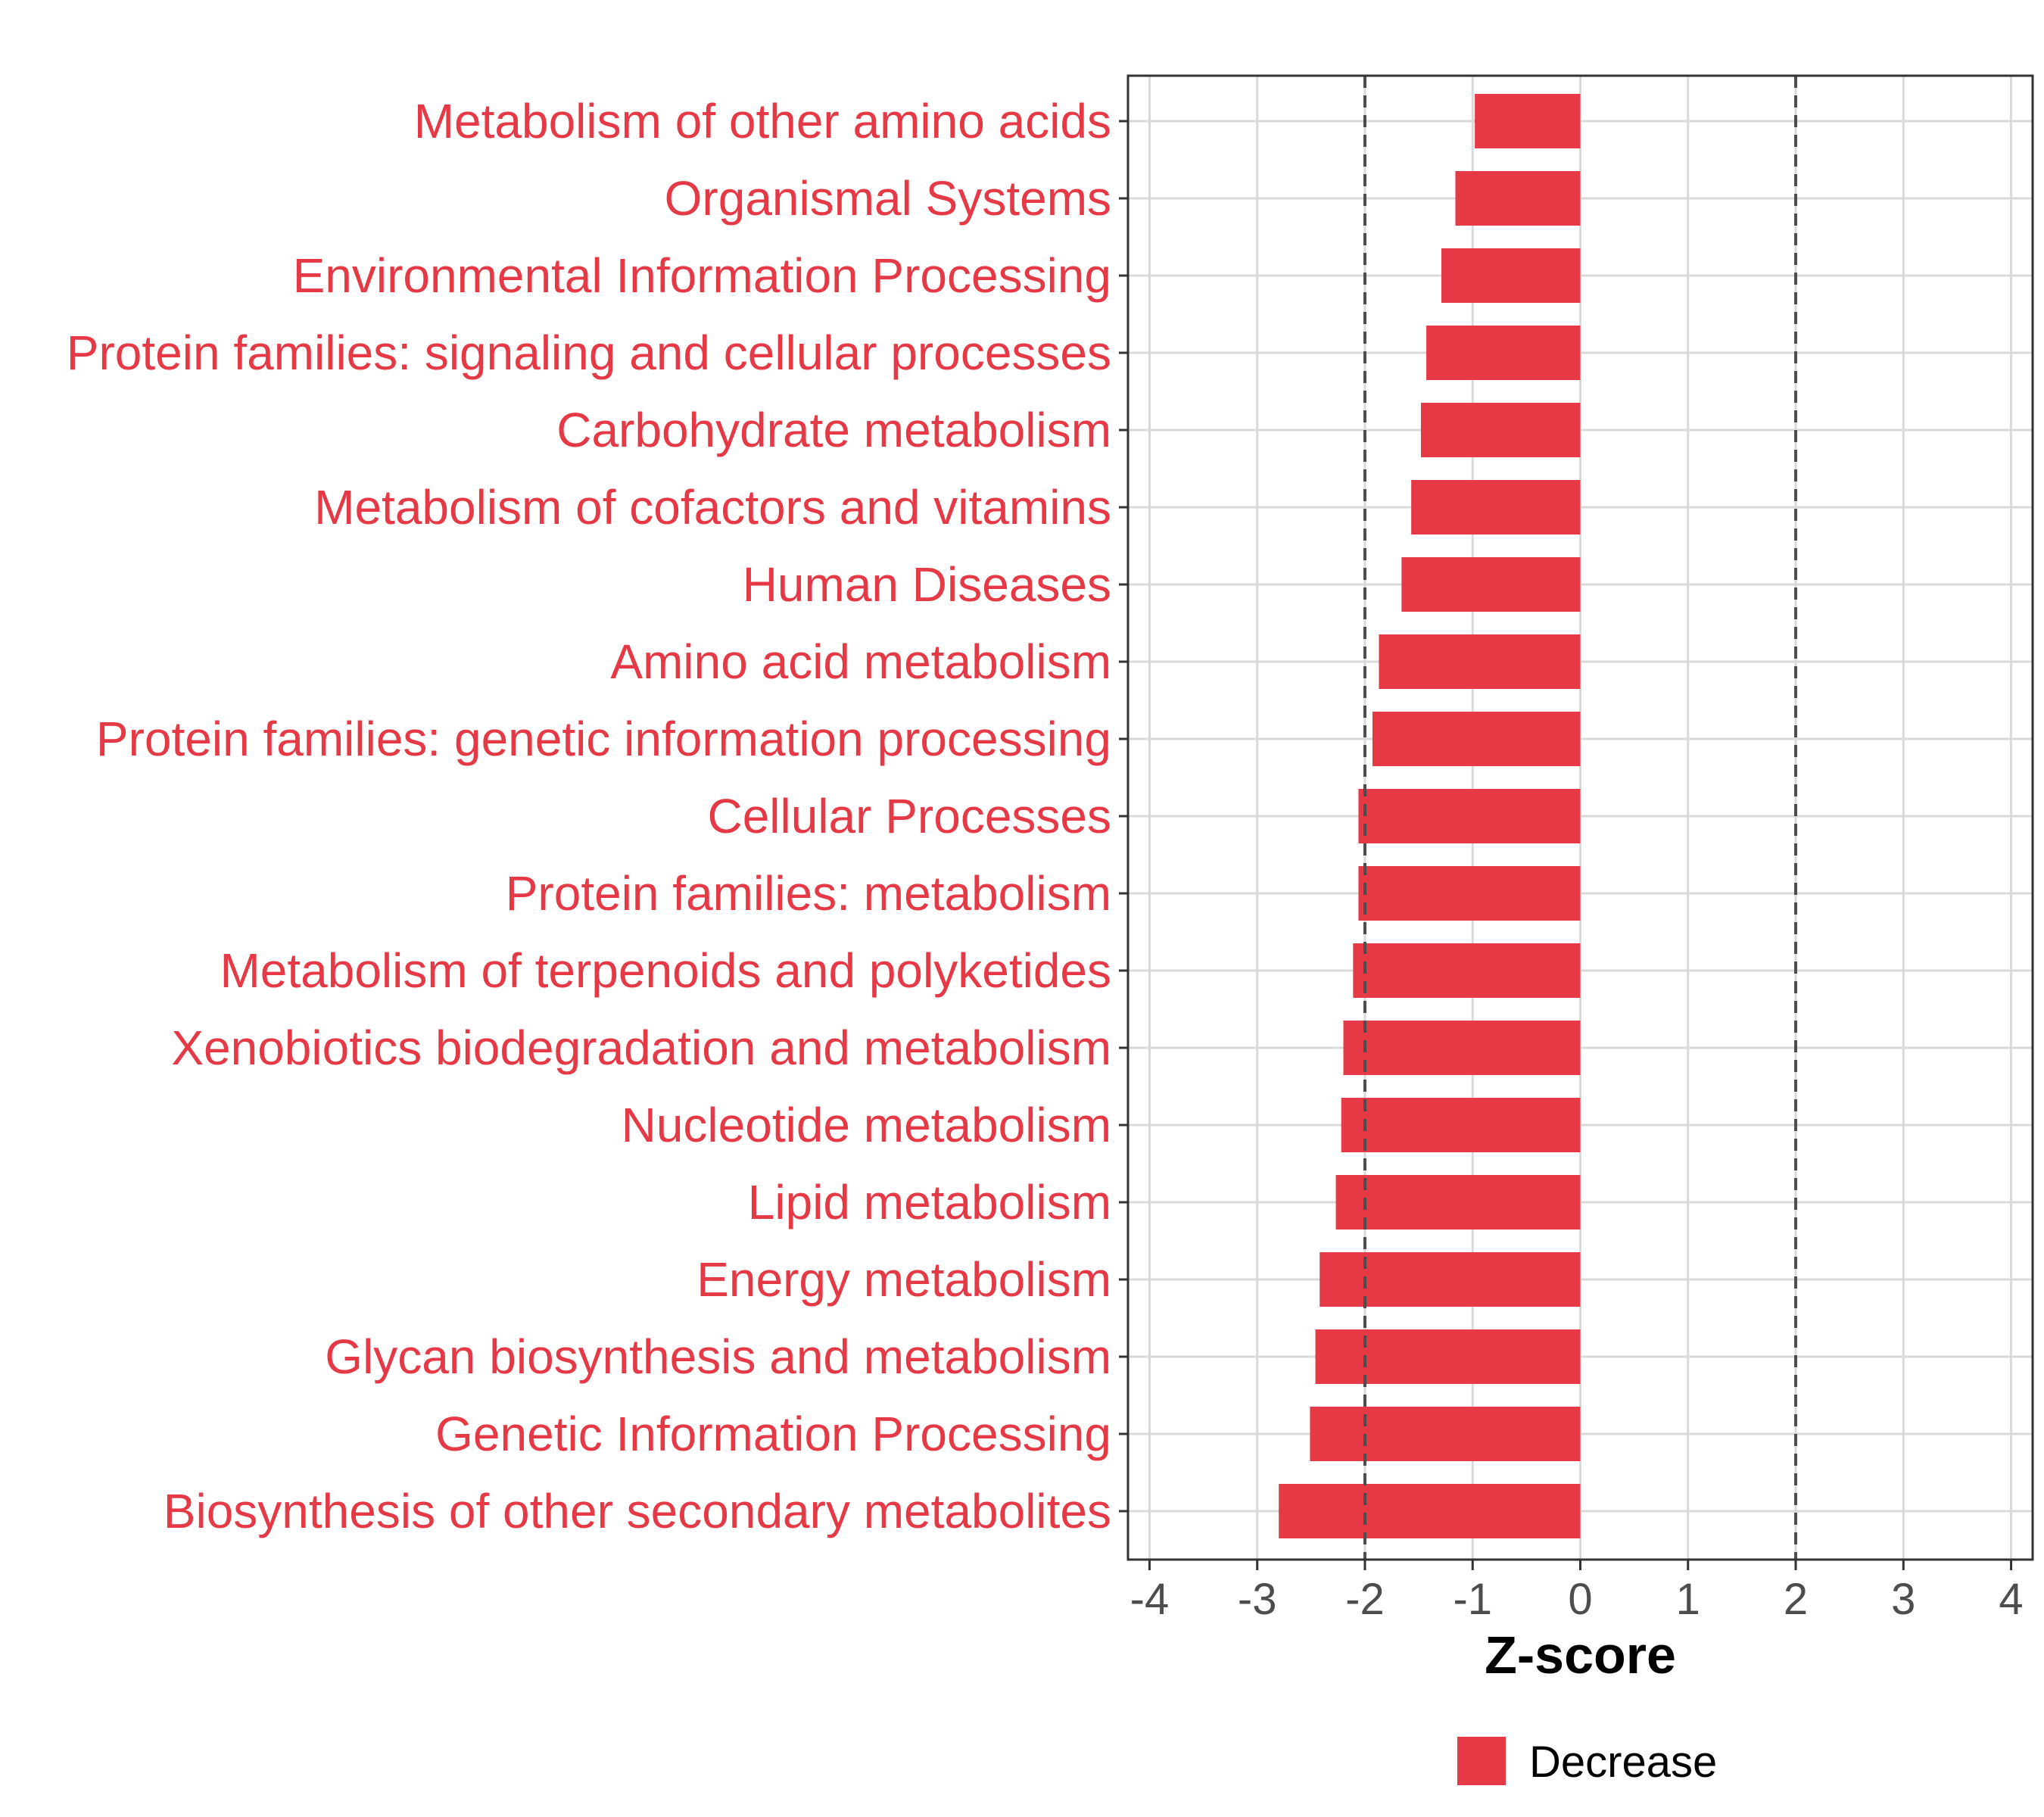  I want to click on category-label: Nucleotide metabolism, so click(866, 1125).